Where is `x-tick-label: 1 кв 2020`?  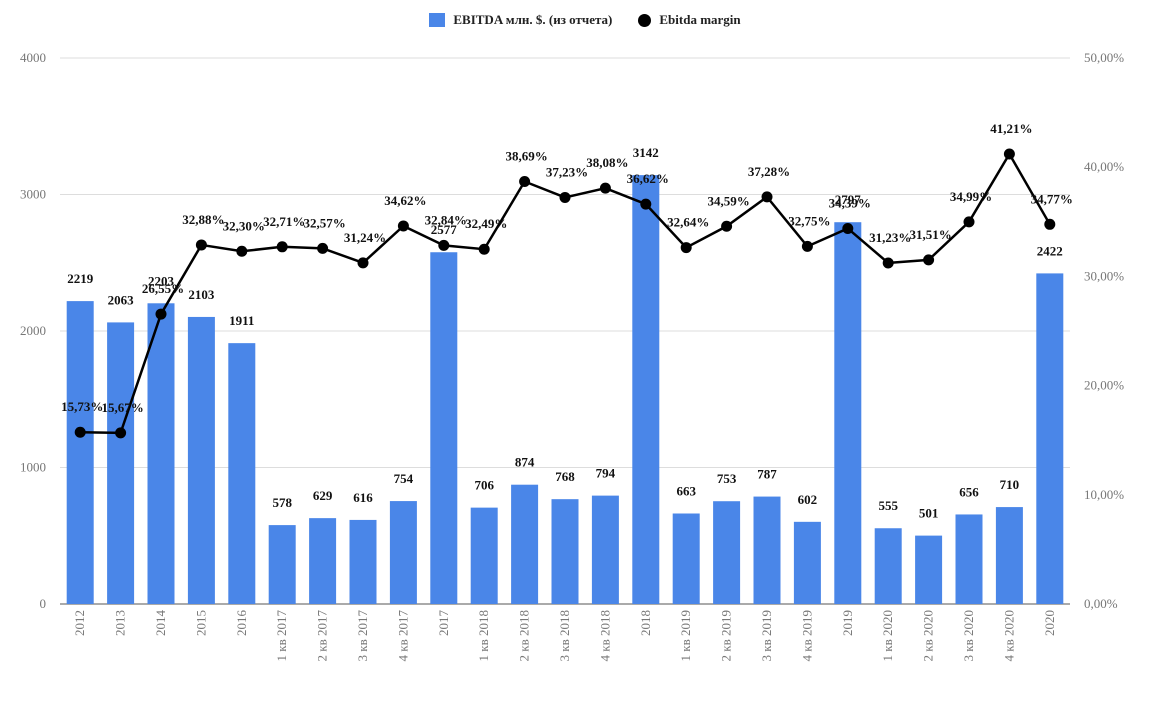
x-tick-label: 1 кв 2020 is located at coordinates (887, 635).